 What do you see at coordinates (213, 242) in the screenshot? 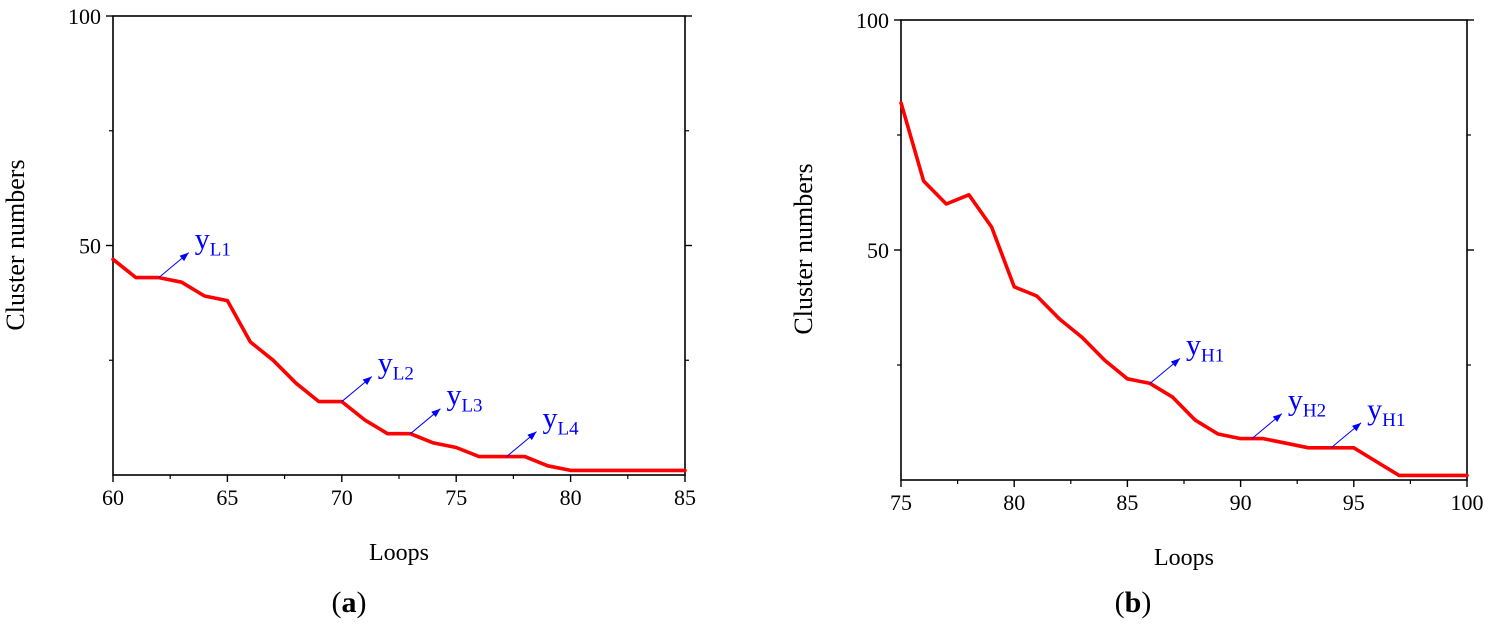
I see `annotation-label: yL1` at bounding box center [213, 242].